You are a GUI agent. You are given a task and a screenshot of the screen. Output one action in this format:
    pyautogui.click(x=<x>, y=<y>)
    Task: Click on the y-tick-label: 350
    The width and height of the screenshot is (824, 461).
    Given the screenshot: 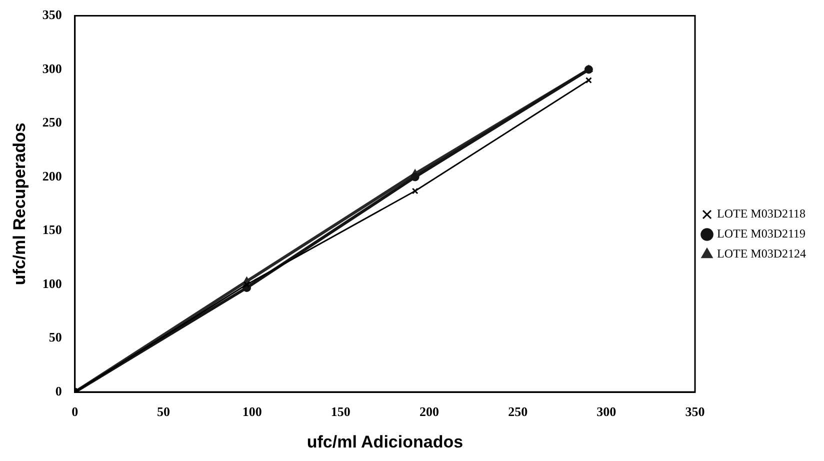 What is the action you would take?
    pyautogui.click(x=52, y=14)
    